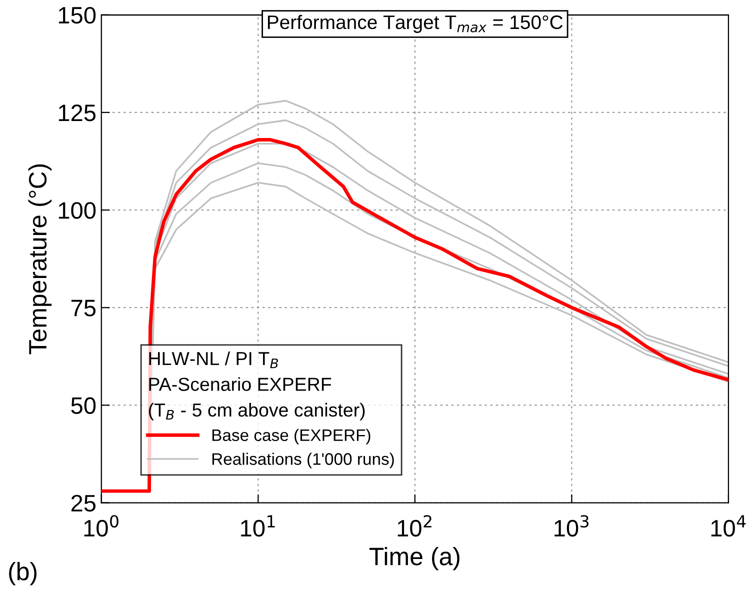 The image size is (751, 595). I want to click on legend-label: Base case (EXPERF), so click(291, 436).